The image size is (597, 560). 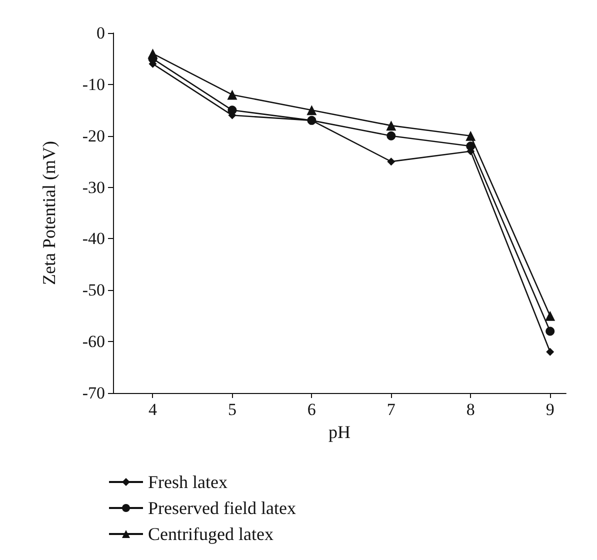 What do you see at coordinates (93, 393) in the screenshot?
I see `y-tick-label: -70` at bounding box center [93, 393].